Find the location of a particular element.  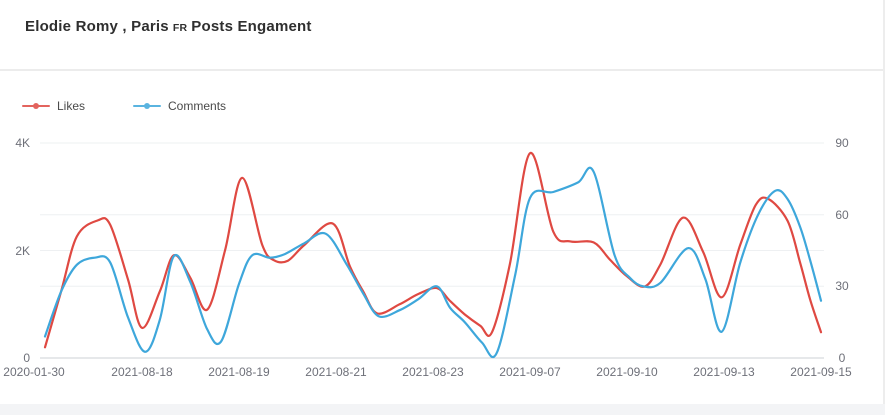

legend-label-comments: Comments is located at coordinates (197, 106).